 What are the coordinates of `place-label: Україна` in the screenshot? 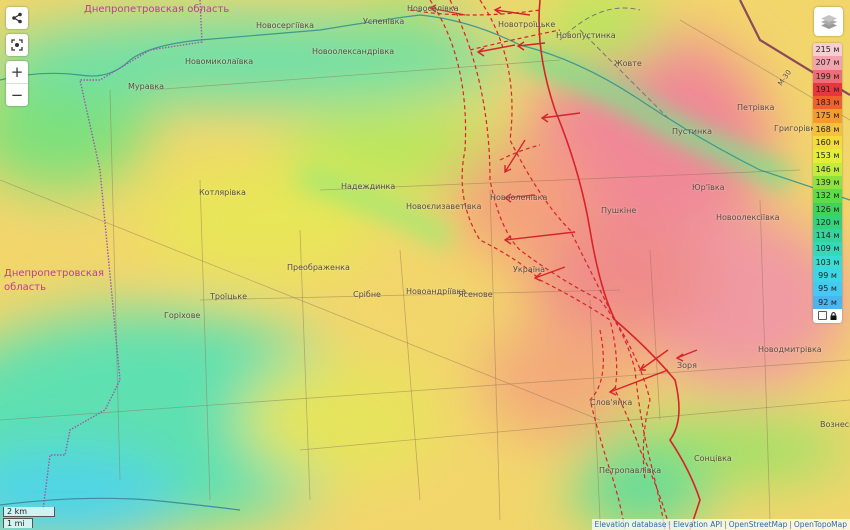 It's located at (529, 269).